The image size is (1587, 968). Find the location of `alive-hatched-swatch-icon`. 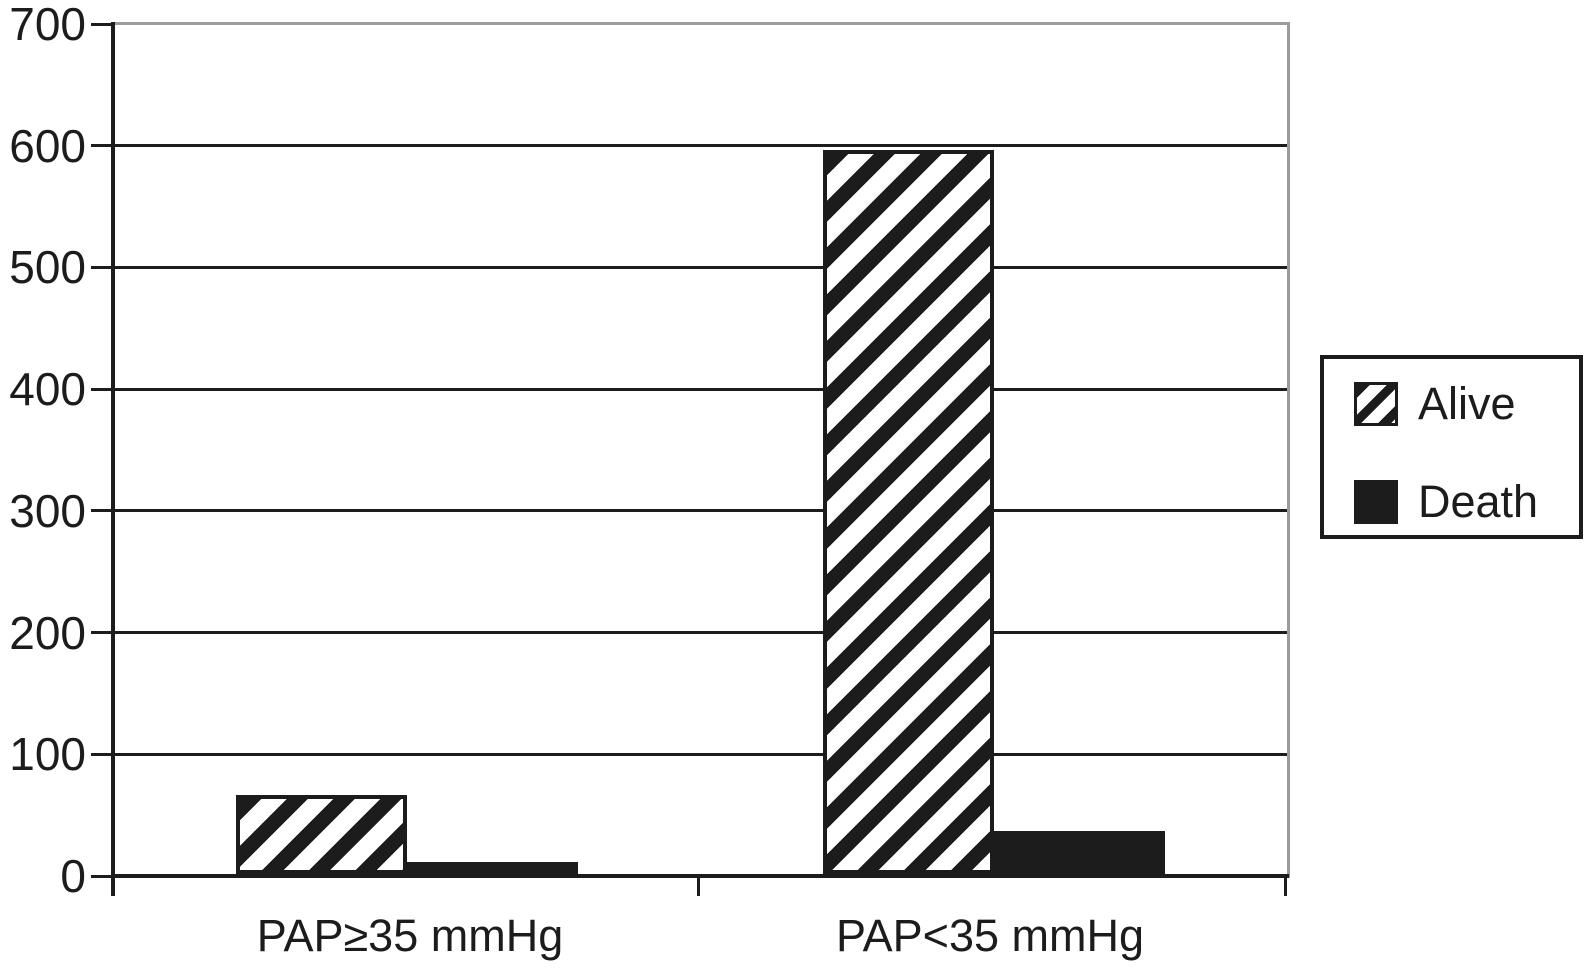

alive-hatched-swatch-icon is located at coordinates (1376, 404).